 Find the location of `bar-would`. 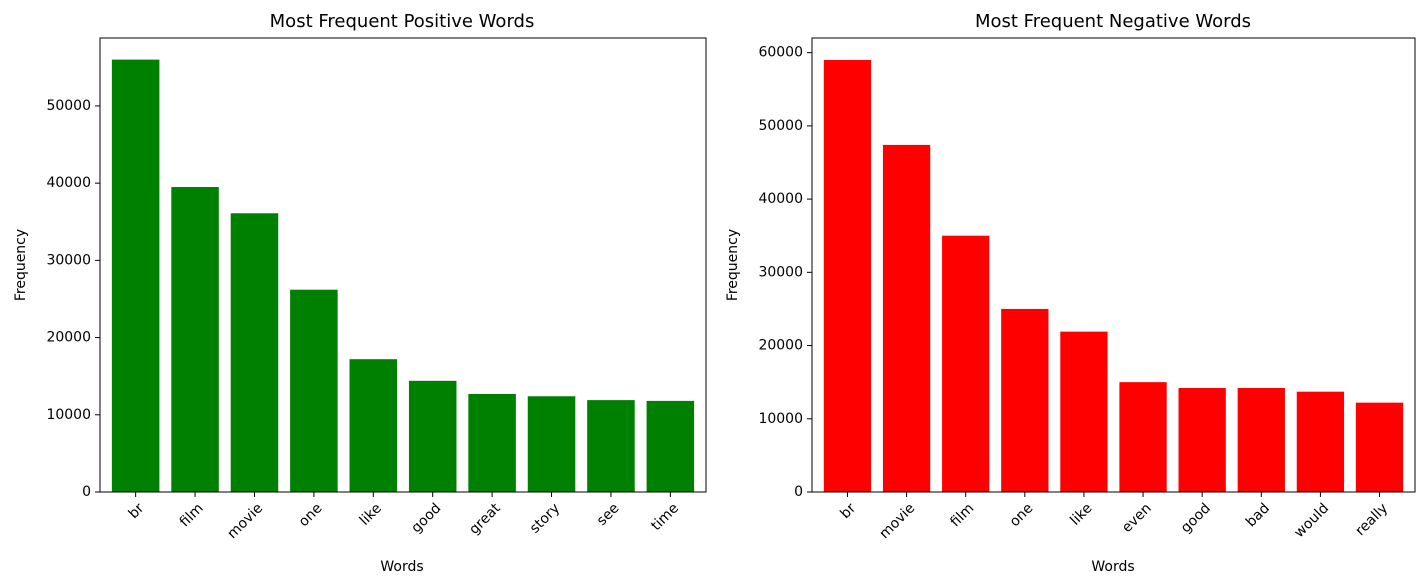

bar-would is located at coordinates (1320, 441).